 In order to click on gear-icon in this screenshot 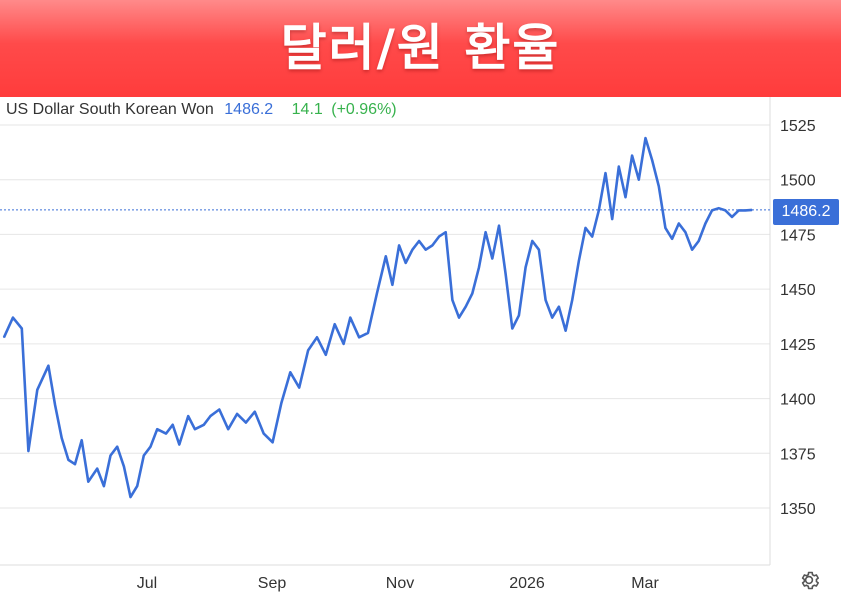, I will do `click(809, 580)`.